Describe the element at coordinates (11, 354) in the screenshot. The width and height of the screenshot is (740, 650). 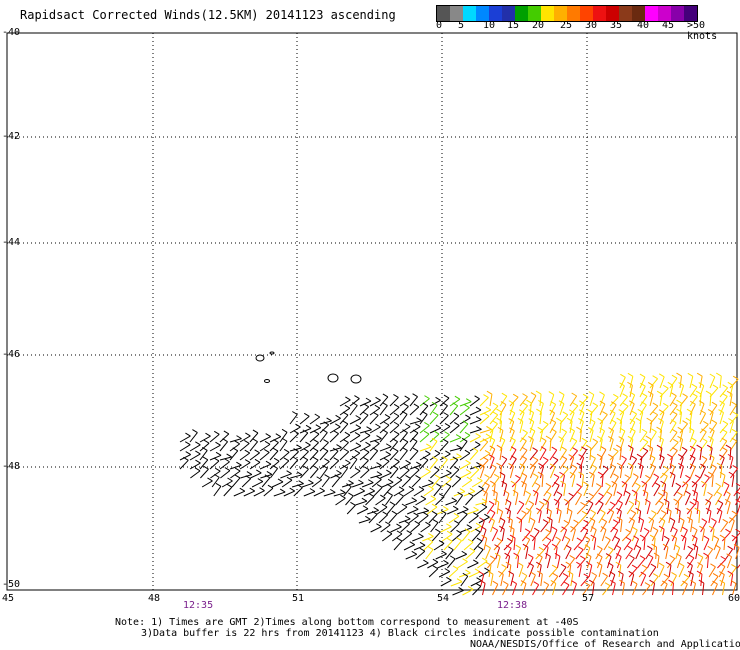
I see `lat-label: -46` at that location.